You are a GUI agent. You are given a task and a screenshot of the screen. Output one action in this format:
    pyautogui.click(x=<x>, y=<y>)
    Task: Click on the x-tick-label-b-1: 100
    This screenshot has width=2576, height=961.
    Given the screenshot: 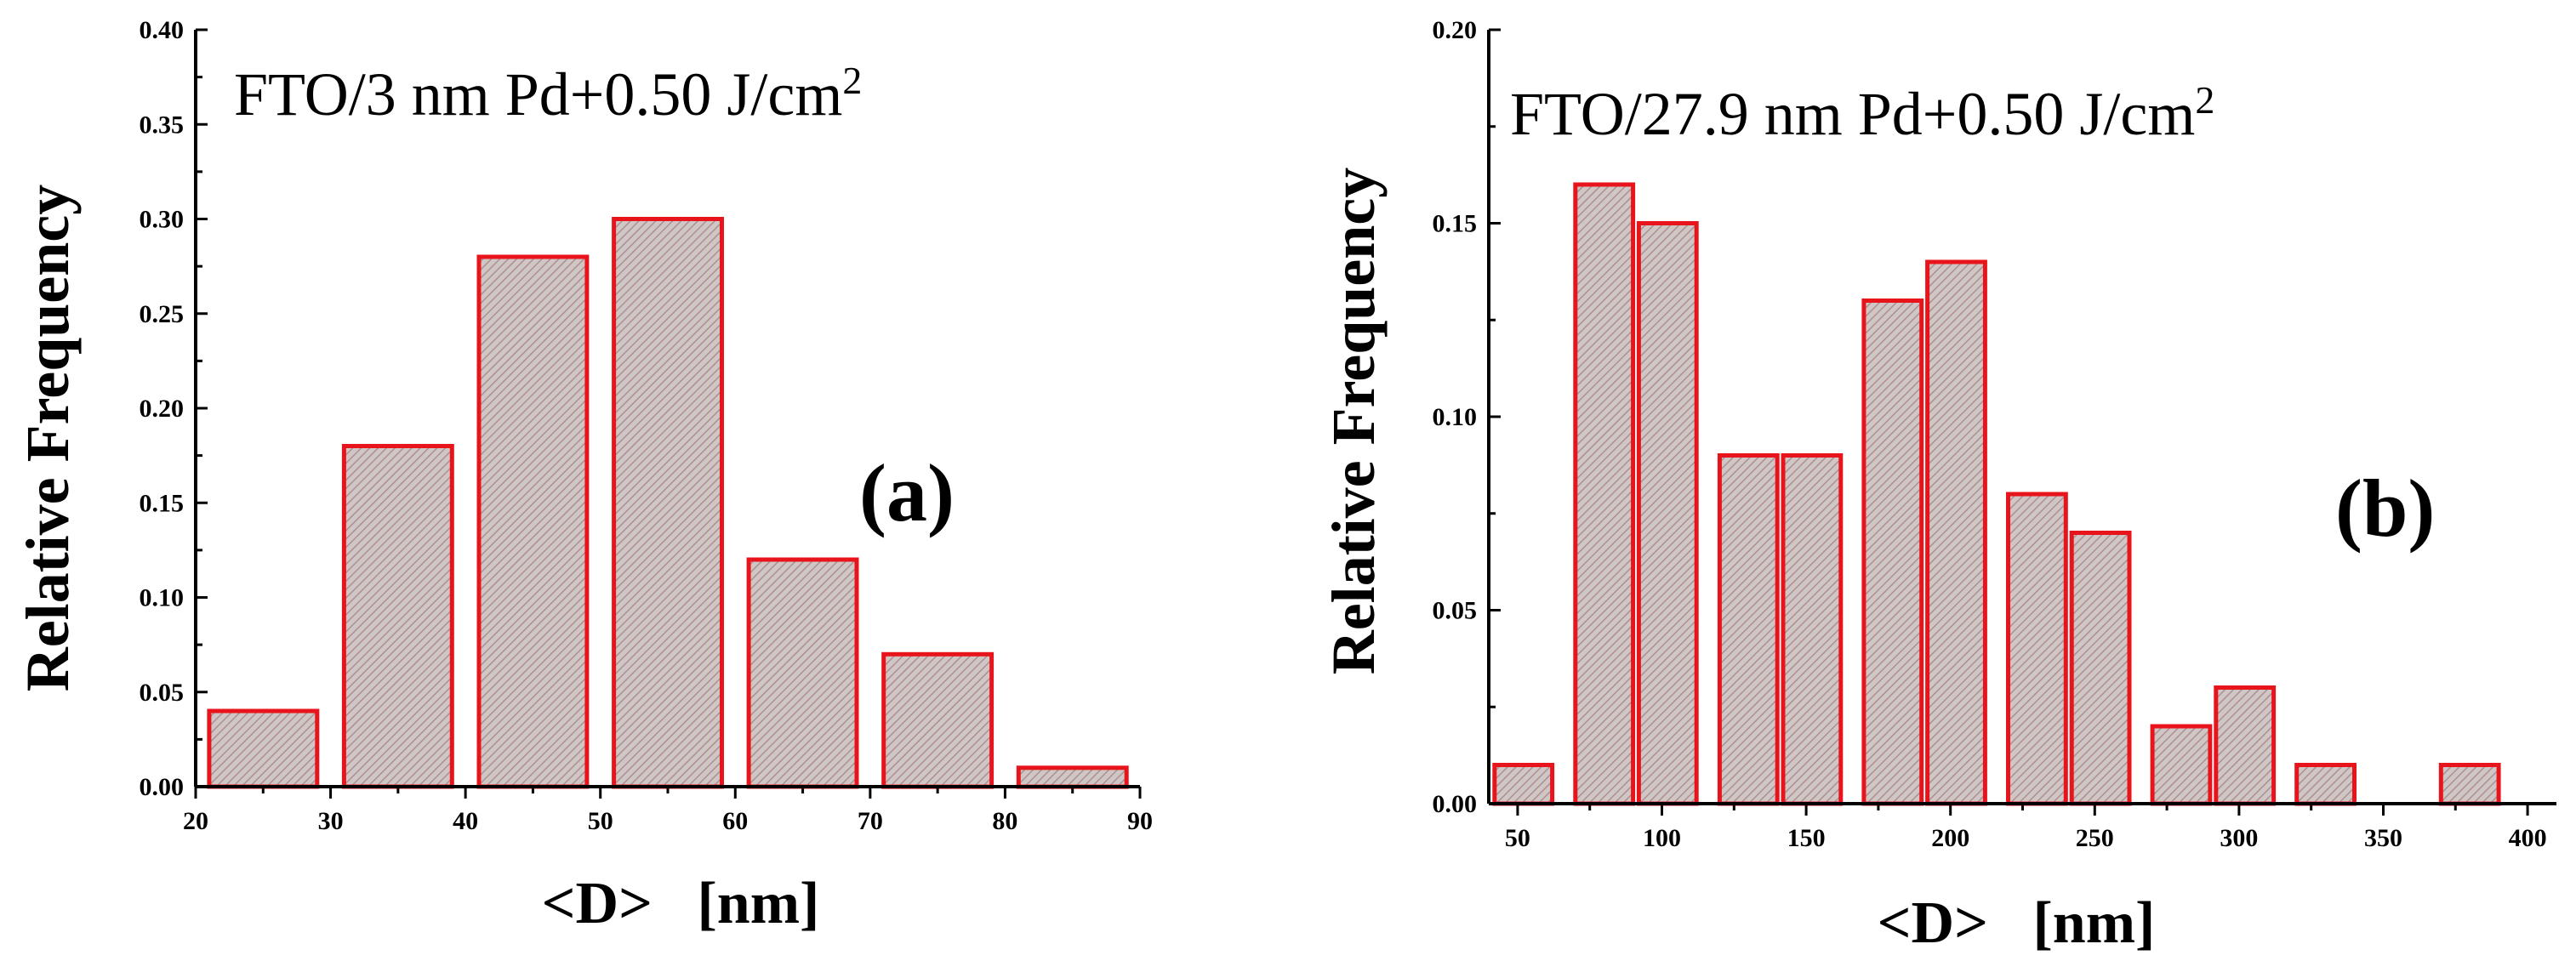 What is the action you would take?
    pyautogui.click(x=1662, y=838)
    